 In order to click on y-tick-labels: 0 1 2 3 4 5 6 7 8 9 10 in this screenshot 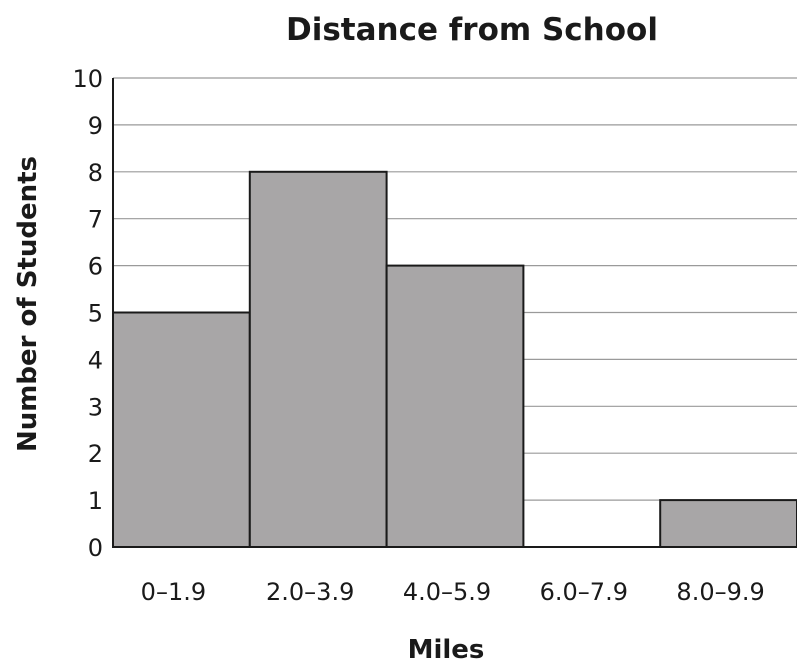, I will do `click(87, 313)`.